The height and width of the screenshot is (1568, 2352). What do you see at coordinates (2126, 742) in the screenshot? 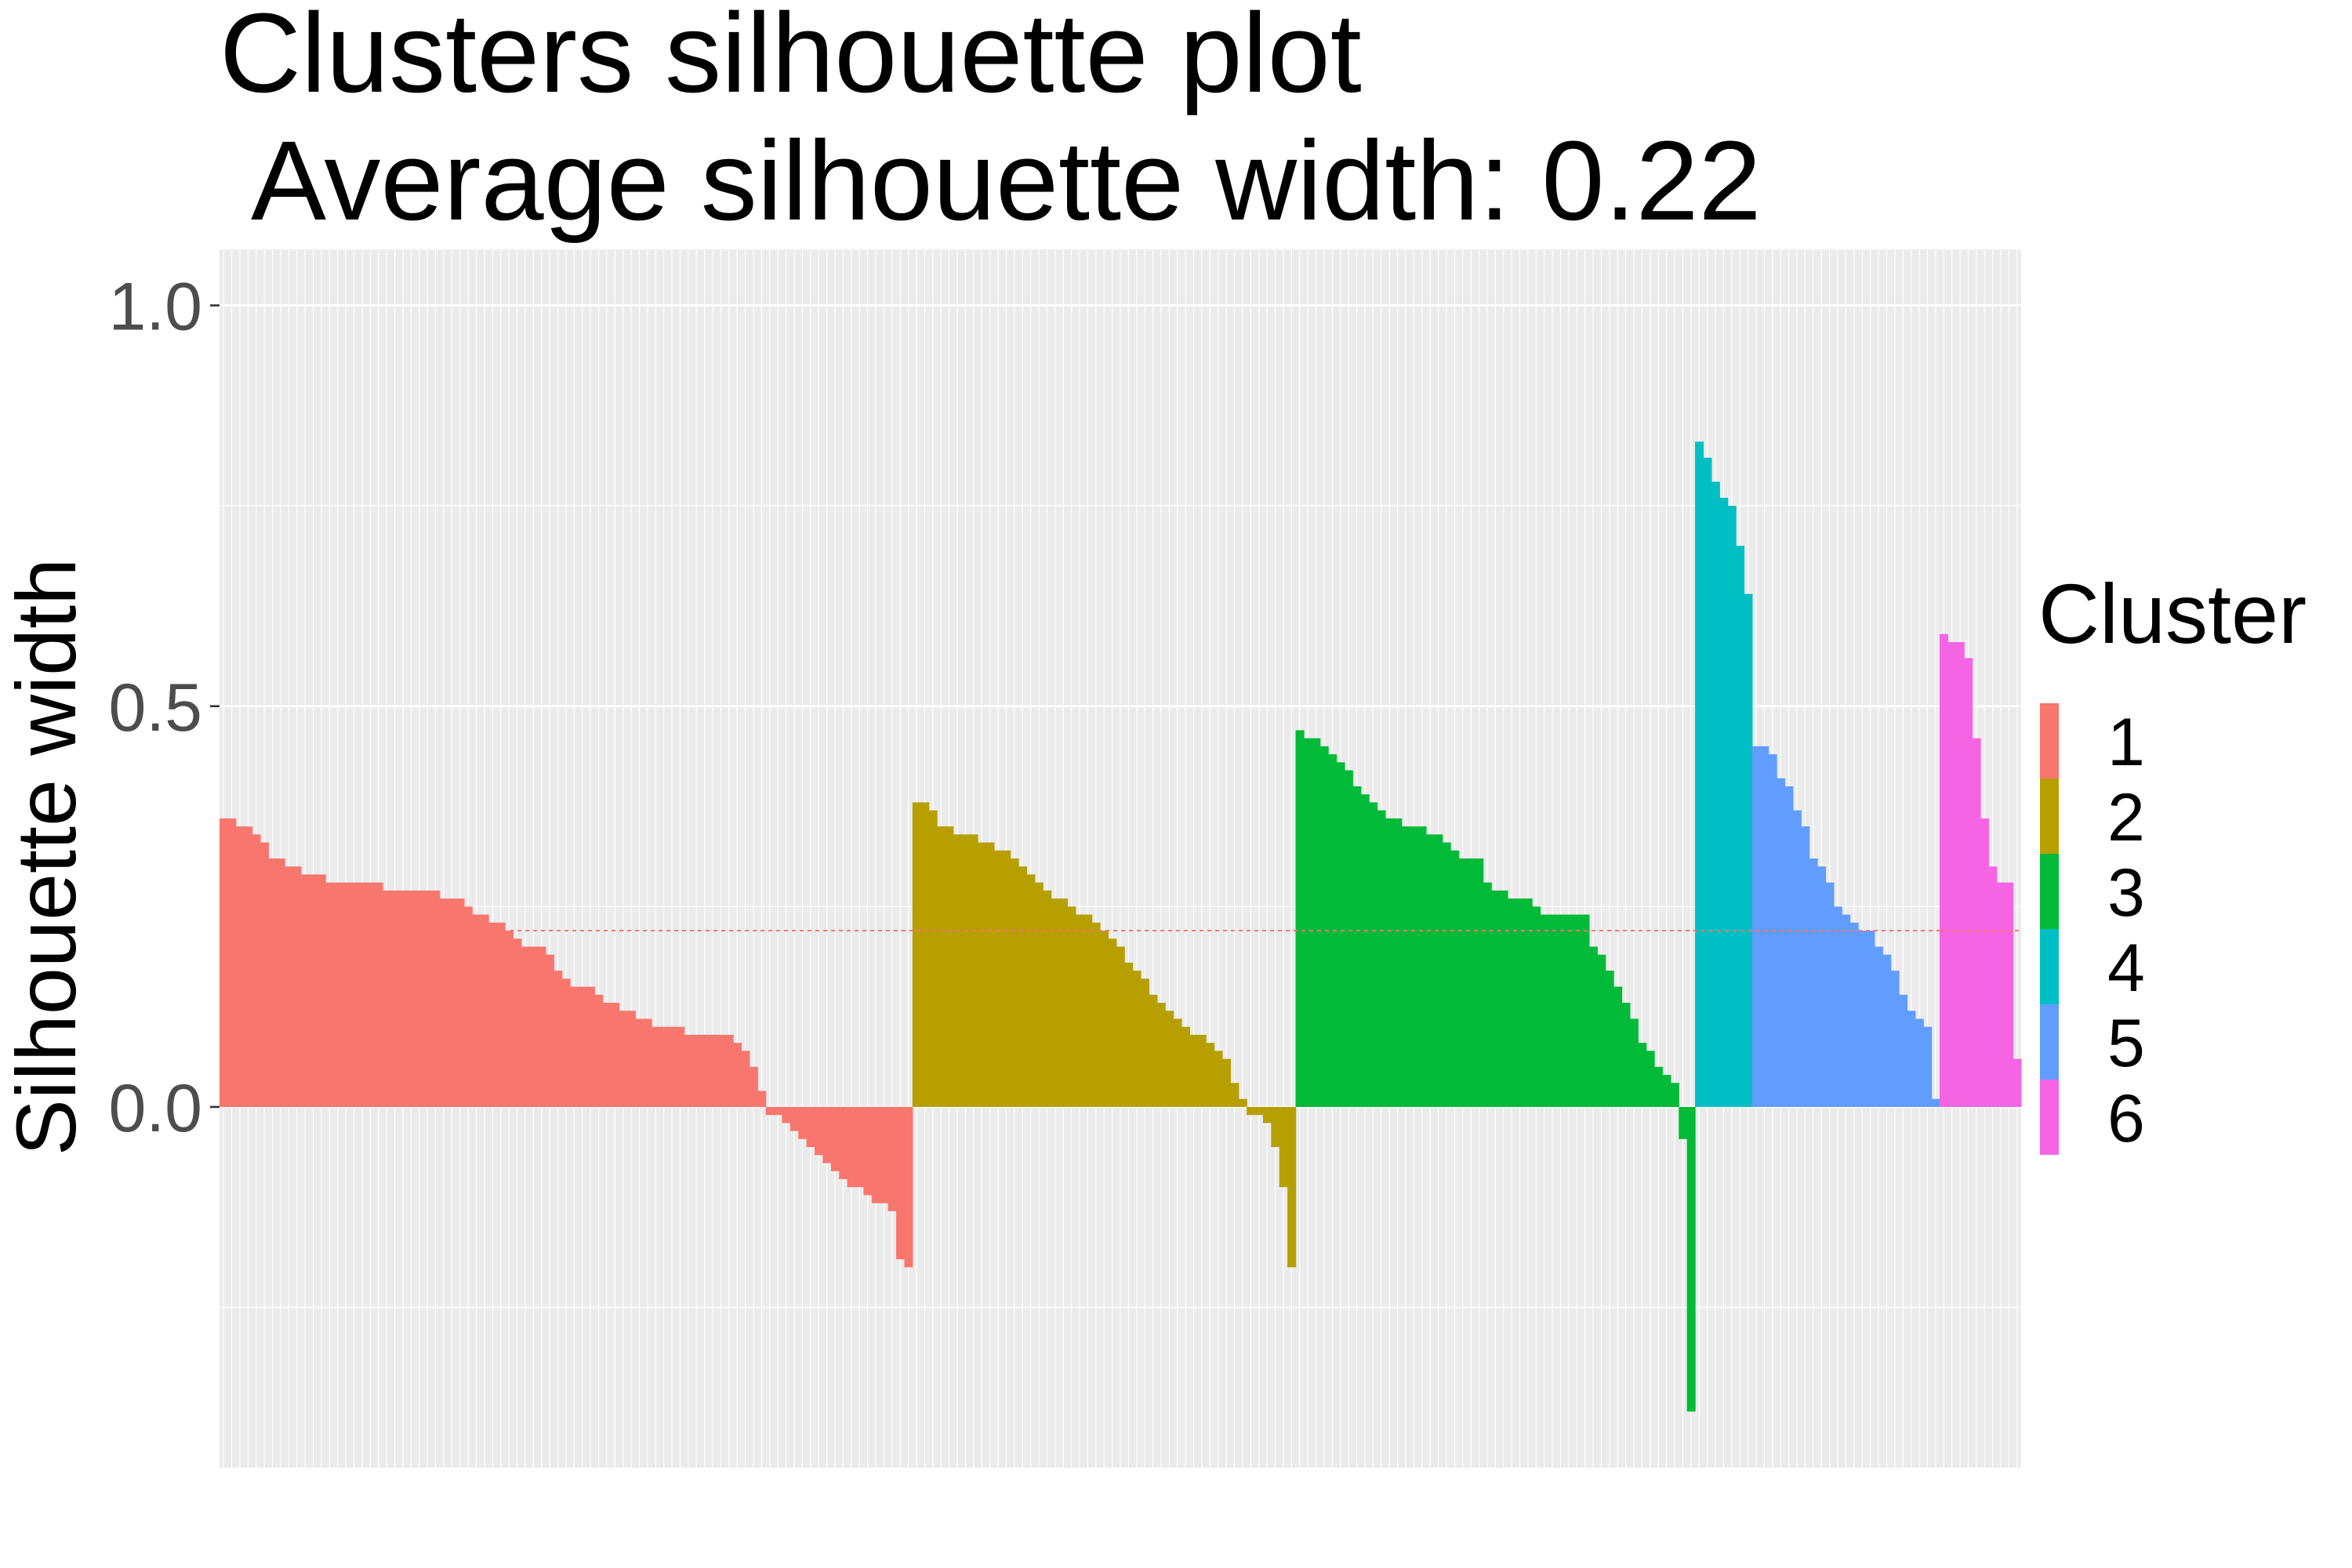
I see `legend-label-cluster-1: 1` at bounding box center [2126, 742].